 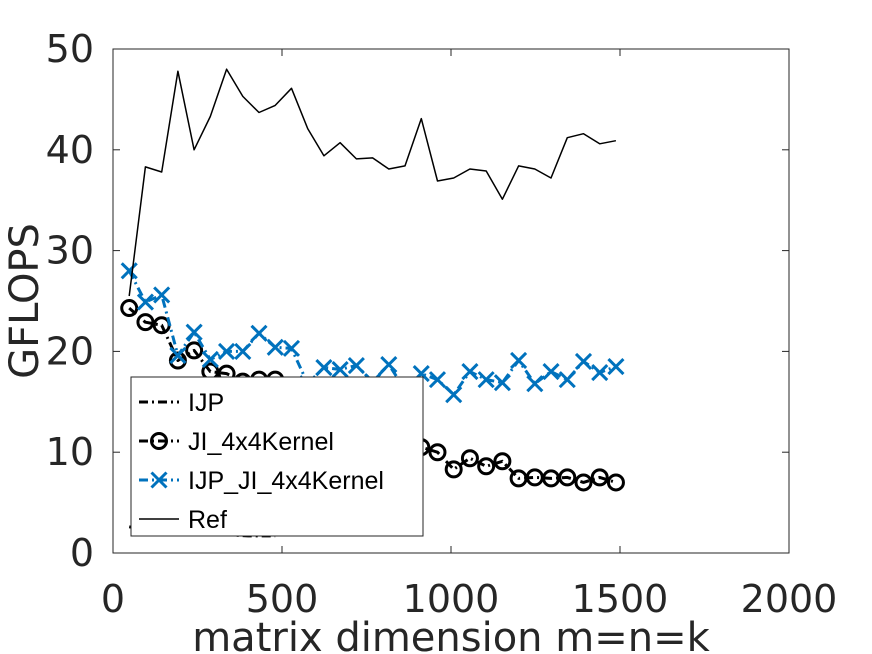 I want to click on legend: IJP JI_4x4Kernel IJP_JI_4x4Kernel Ref, so click(x=277, y=456).